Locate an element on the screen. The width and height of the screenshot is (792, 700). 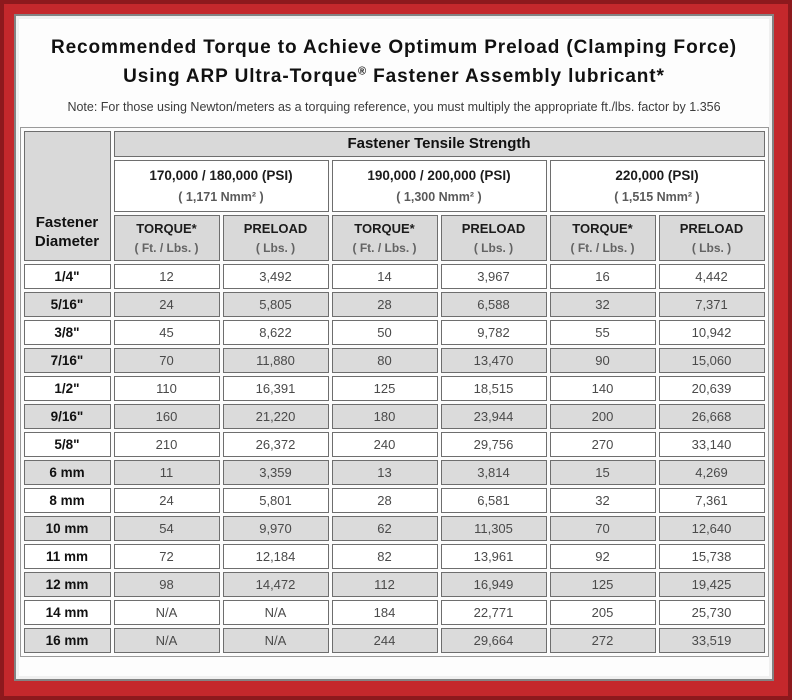
value-cell: 5,805 is located at coordinates (275, 304).